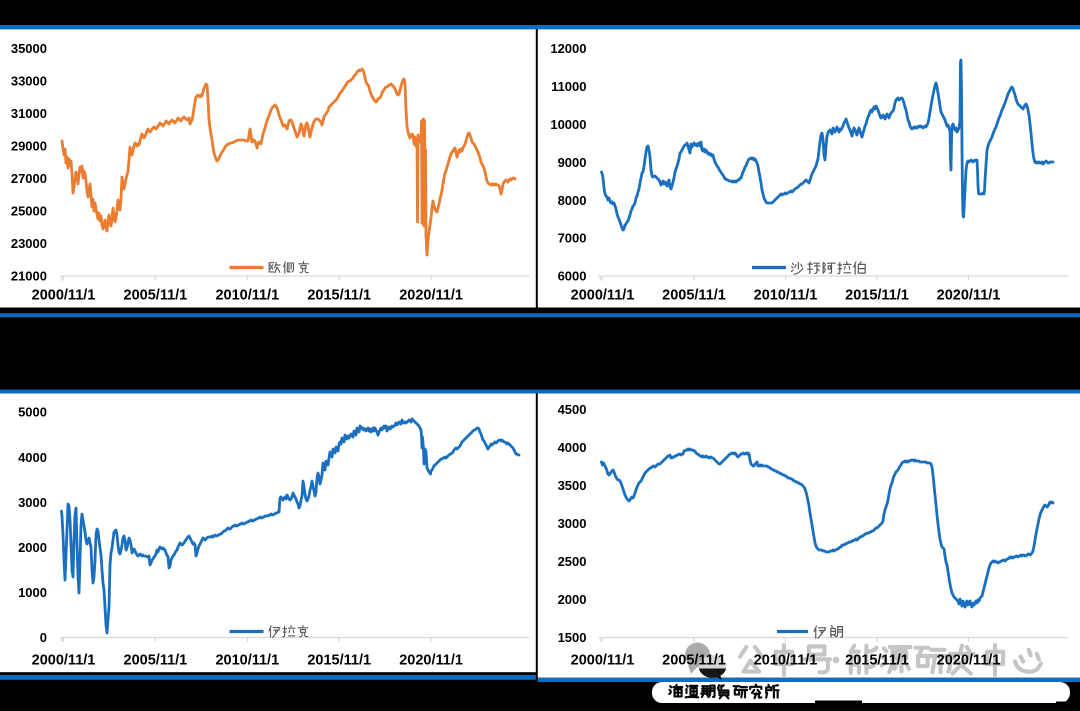 This screenshot has height=711, width=1080. What do you see at coordinates (29, 113) in the screenshot?
I see `svg-text: 31000` at bounding box center [29, 113].